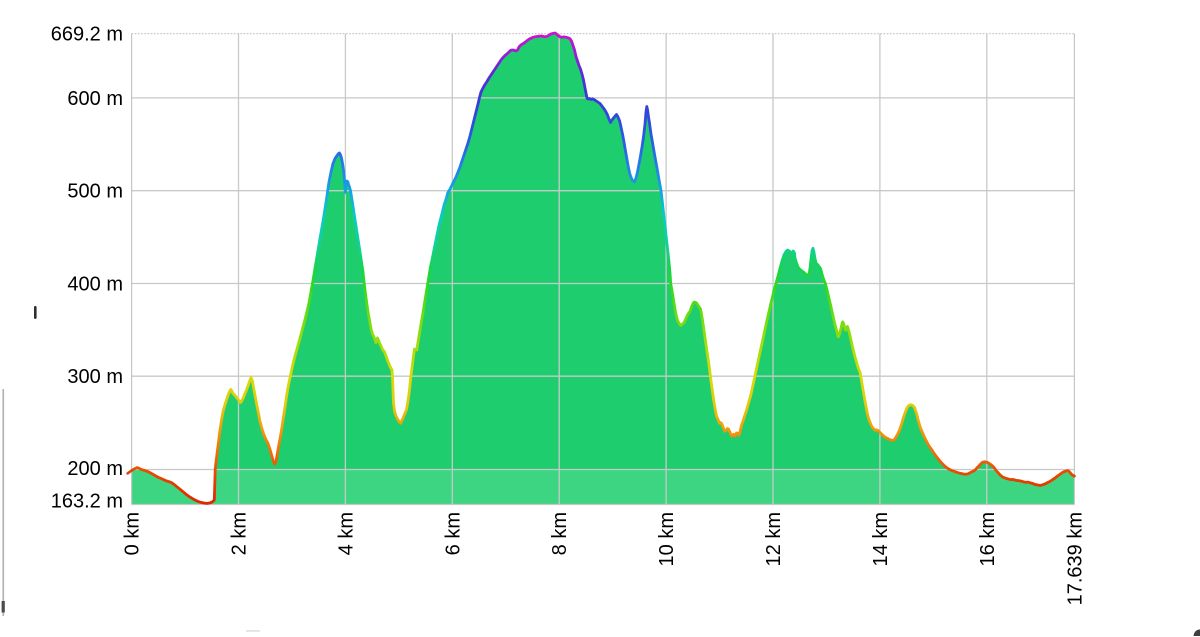 Image resolution: width=1200 pixels, height=637 pixels. I want to click on svg-text: 669.2 m, so click(87, 35).